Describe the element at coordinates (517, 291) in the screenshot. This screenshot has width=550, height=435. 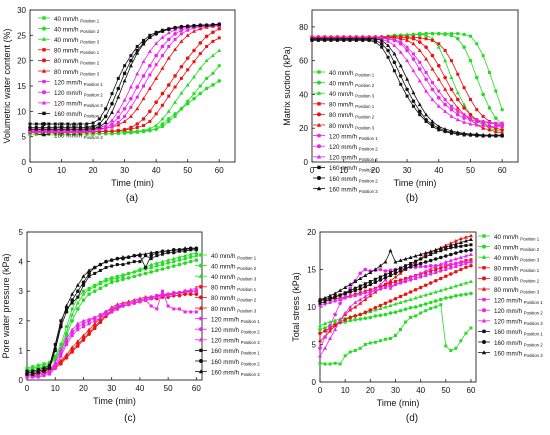
I see `legend-entry: 80 mm/h Position 3` at that location.